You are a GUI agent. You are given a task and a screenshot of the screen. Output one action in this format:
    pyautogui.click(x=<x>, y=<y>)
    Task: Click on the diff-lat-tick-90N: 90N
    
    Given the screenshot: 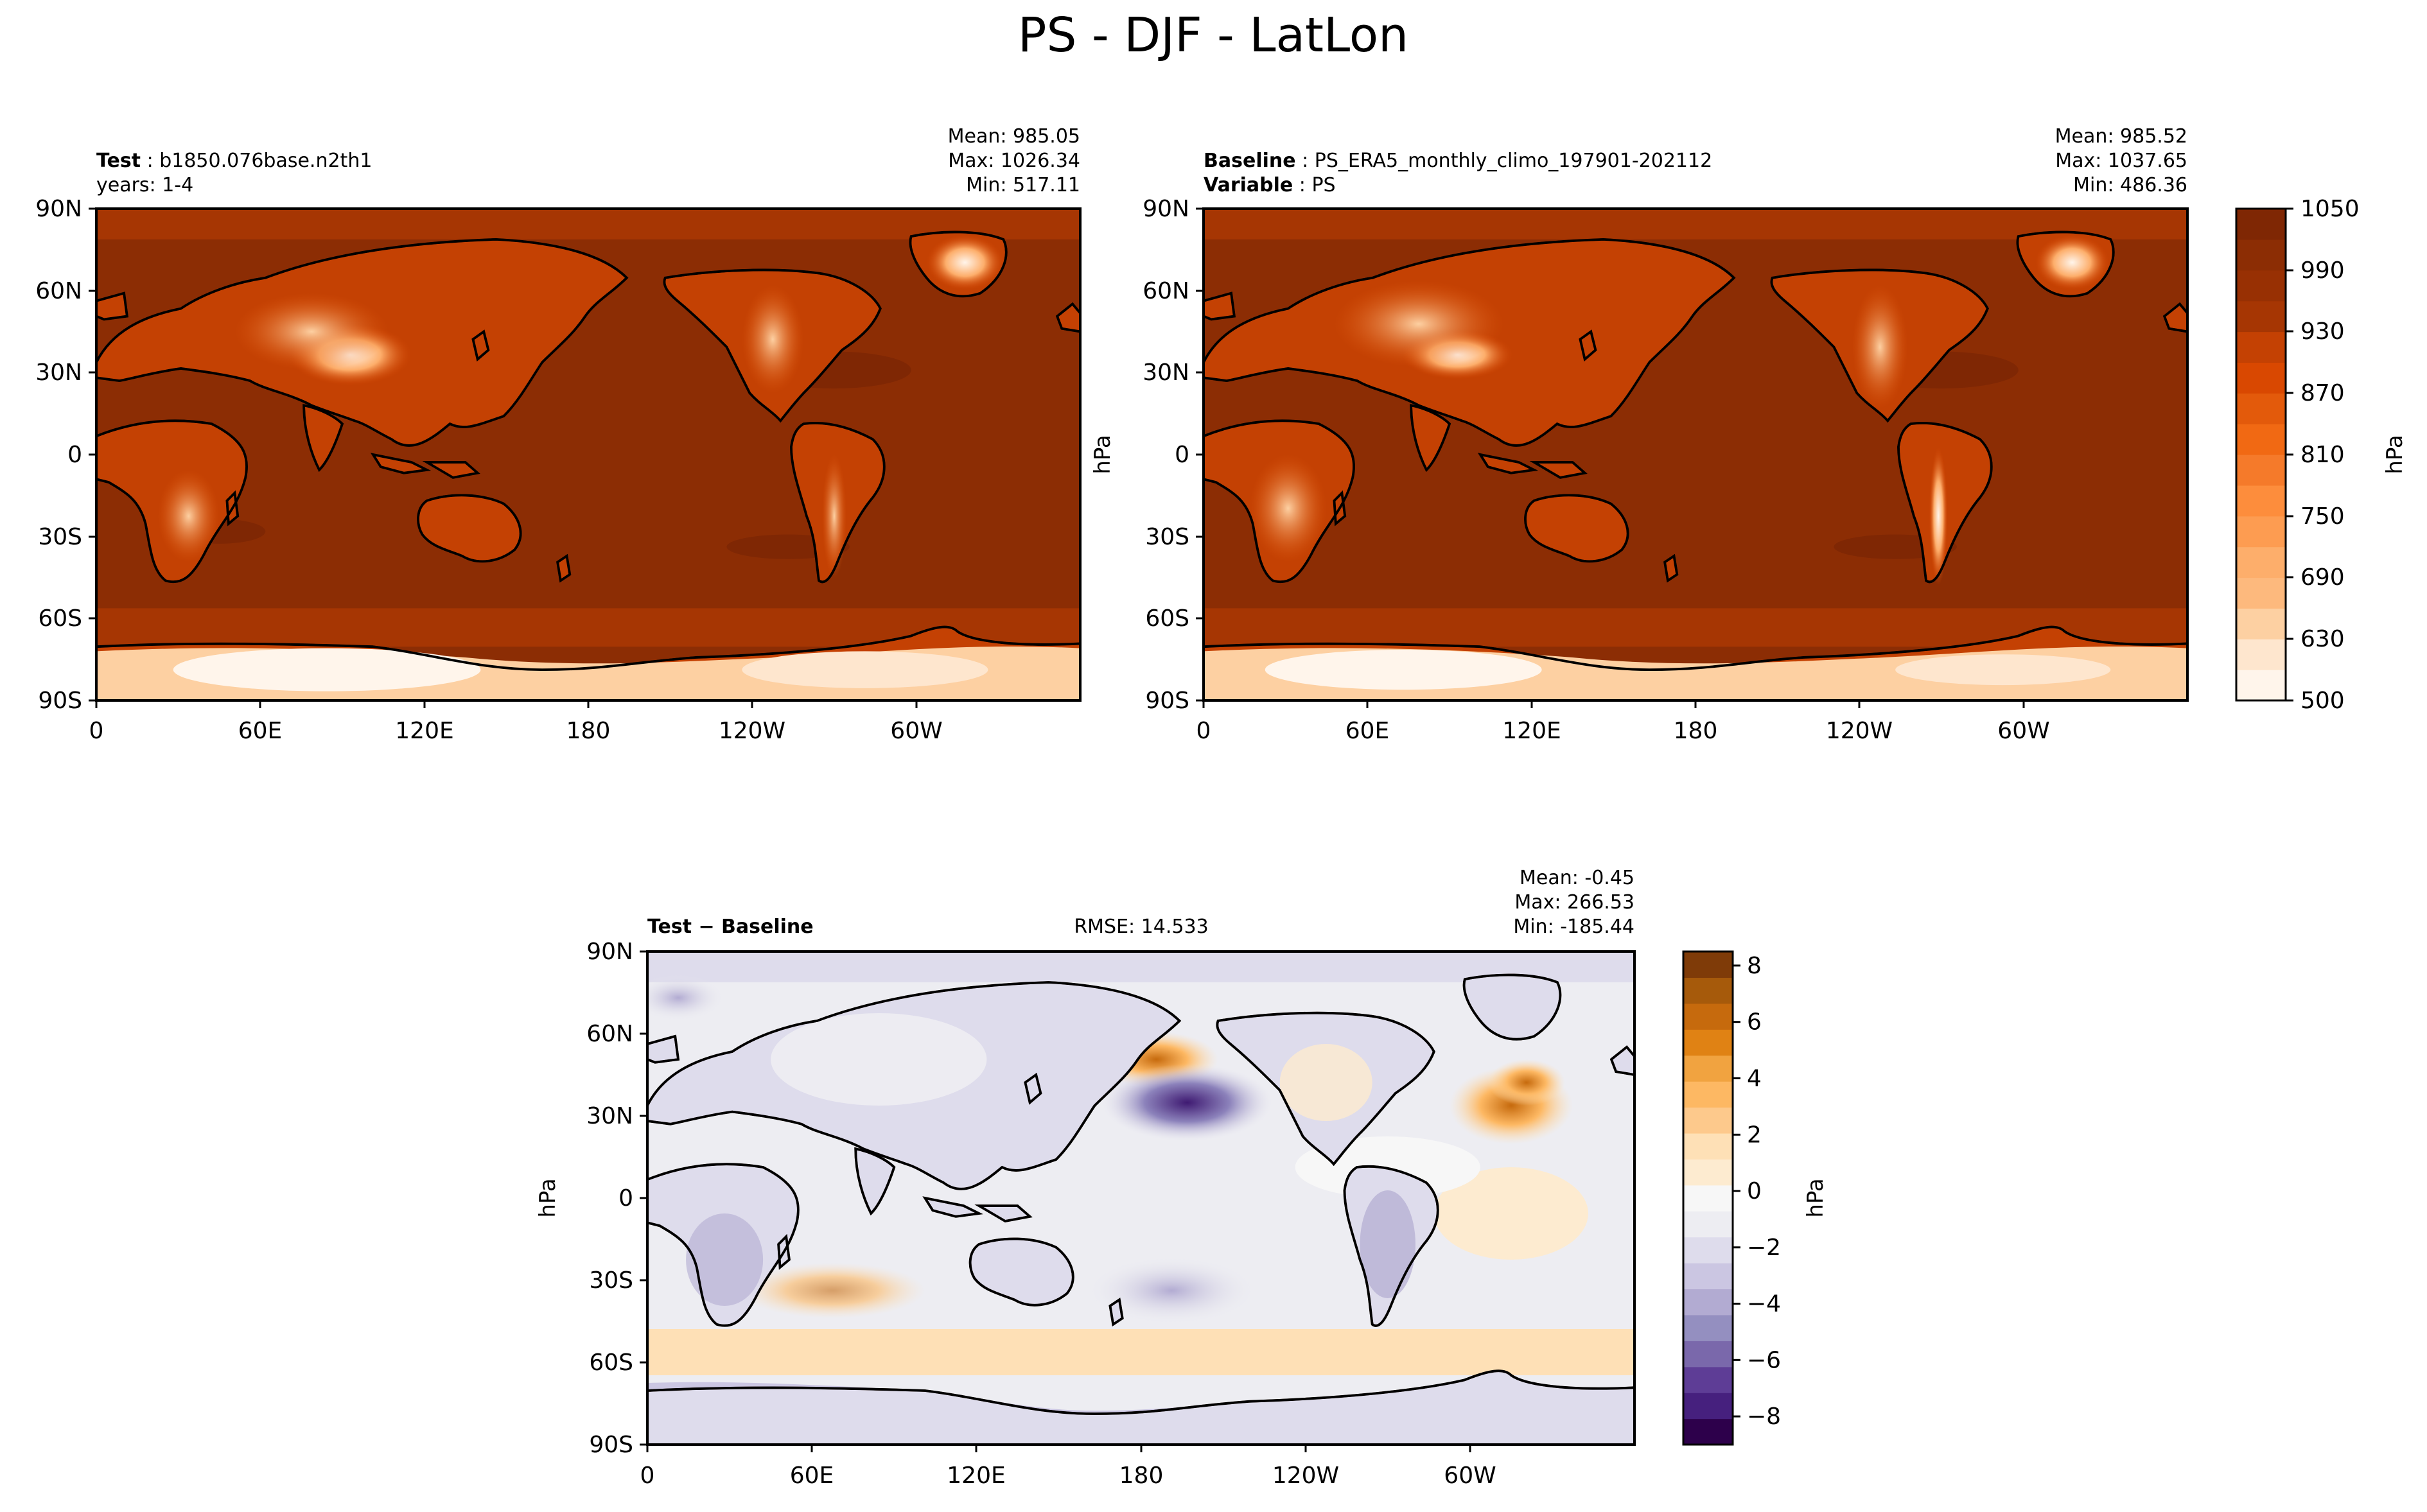 What is the action you would take?
    pyautogui.click(x=609, y=952)
    